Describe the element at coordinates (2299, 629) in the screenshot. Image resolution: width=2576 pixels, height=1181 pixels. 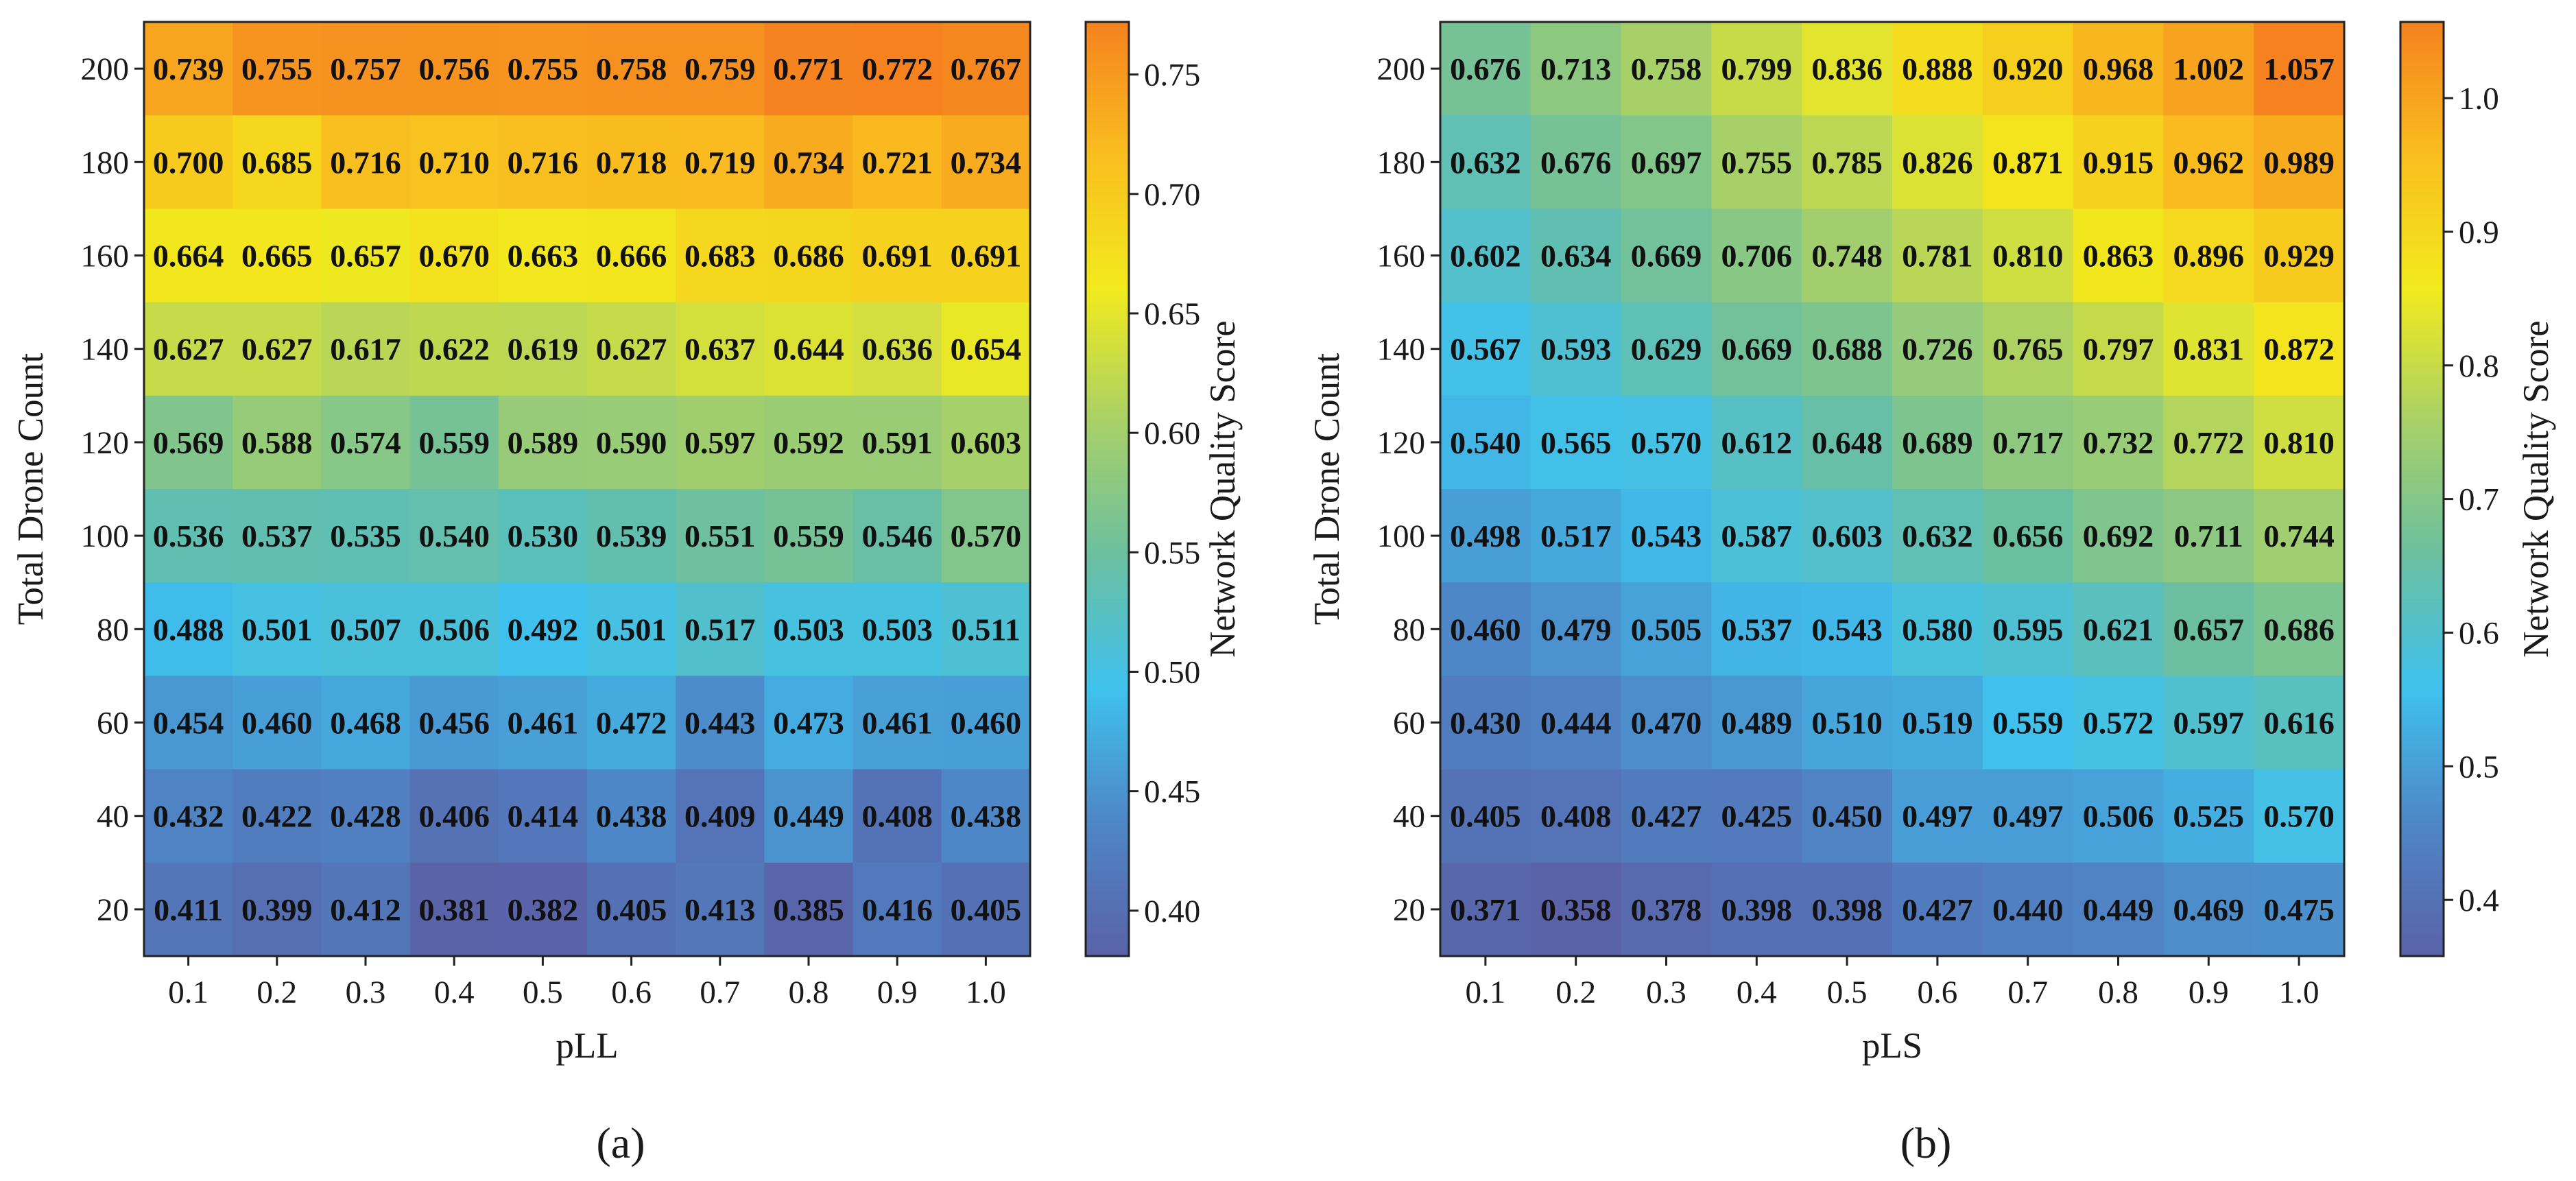
I see `cell-value-label: 0.686` at that location.